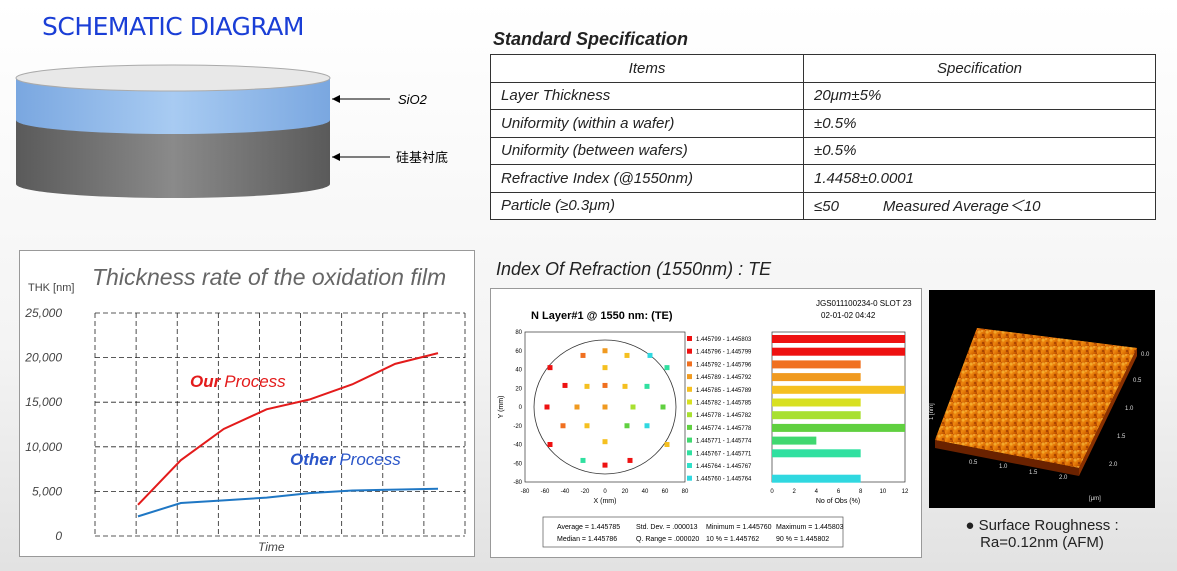 Image resolution: width=1177 pixels, height=571 pixels. I want to click on y-tick-label: 15,000, so click(43, 402).